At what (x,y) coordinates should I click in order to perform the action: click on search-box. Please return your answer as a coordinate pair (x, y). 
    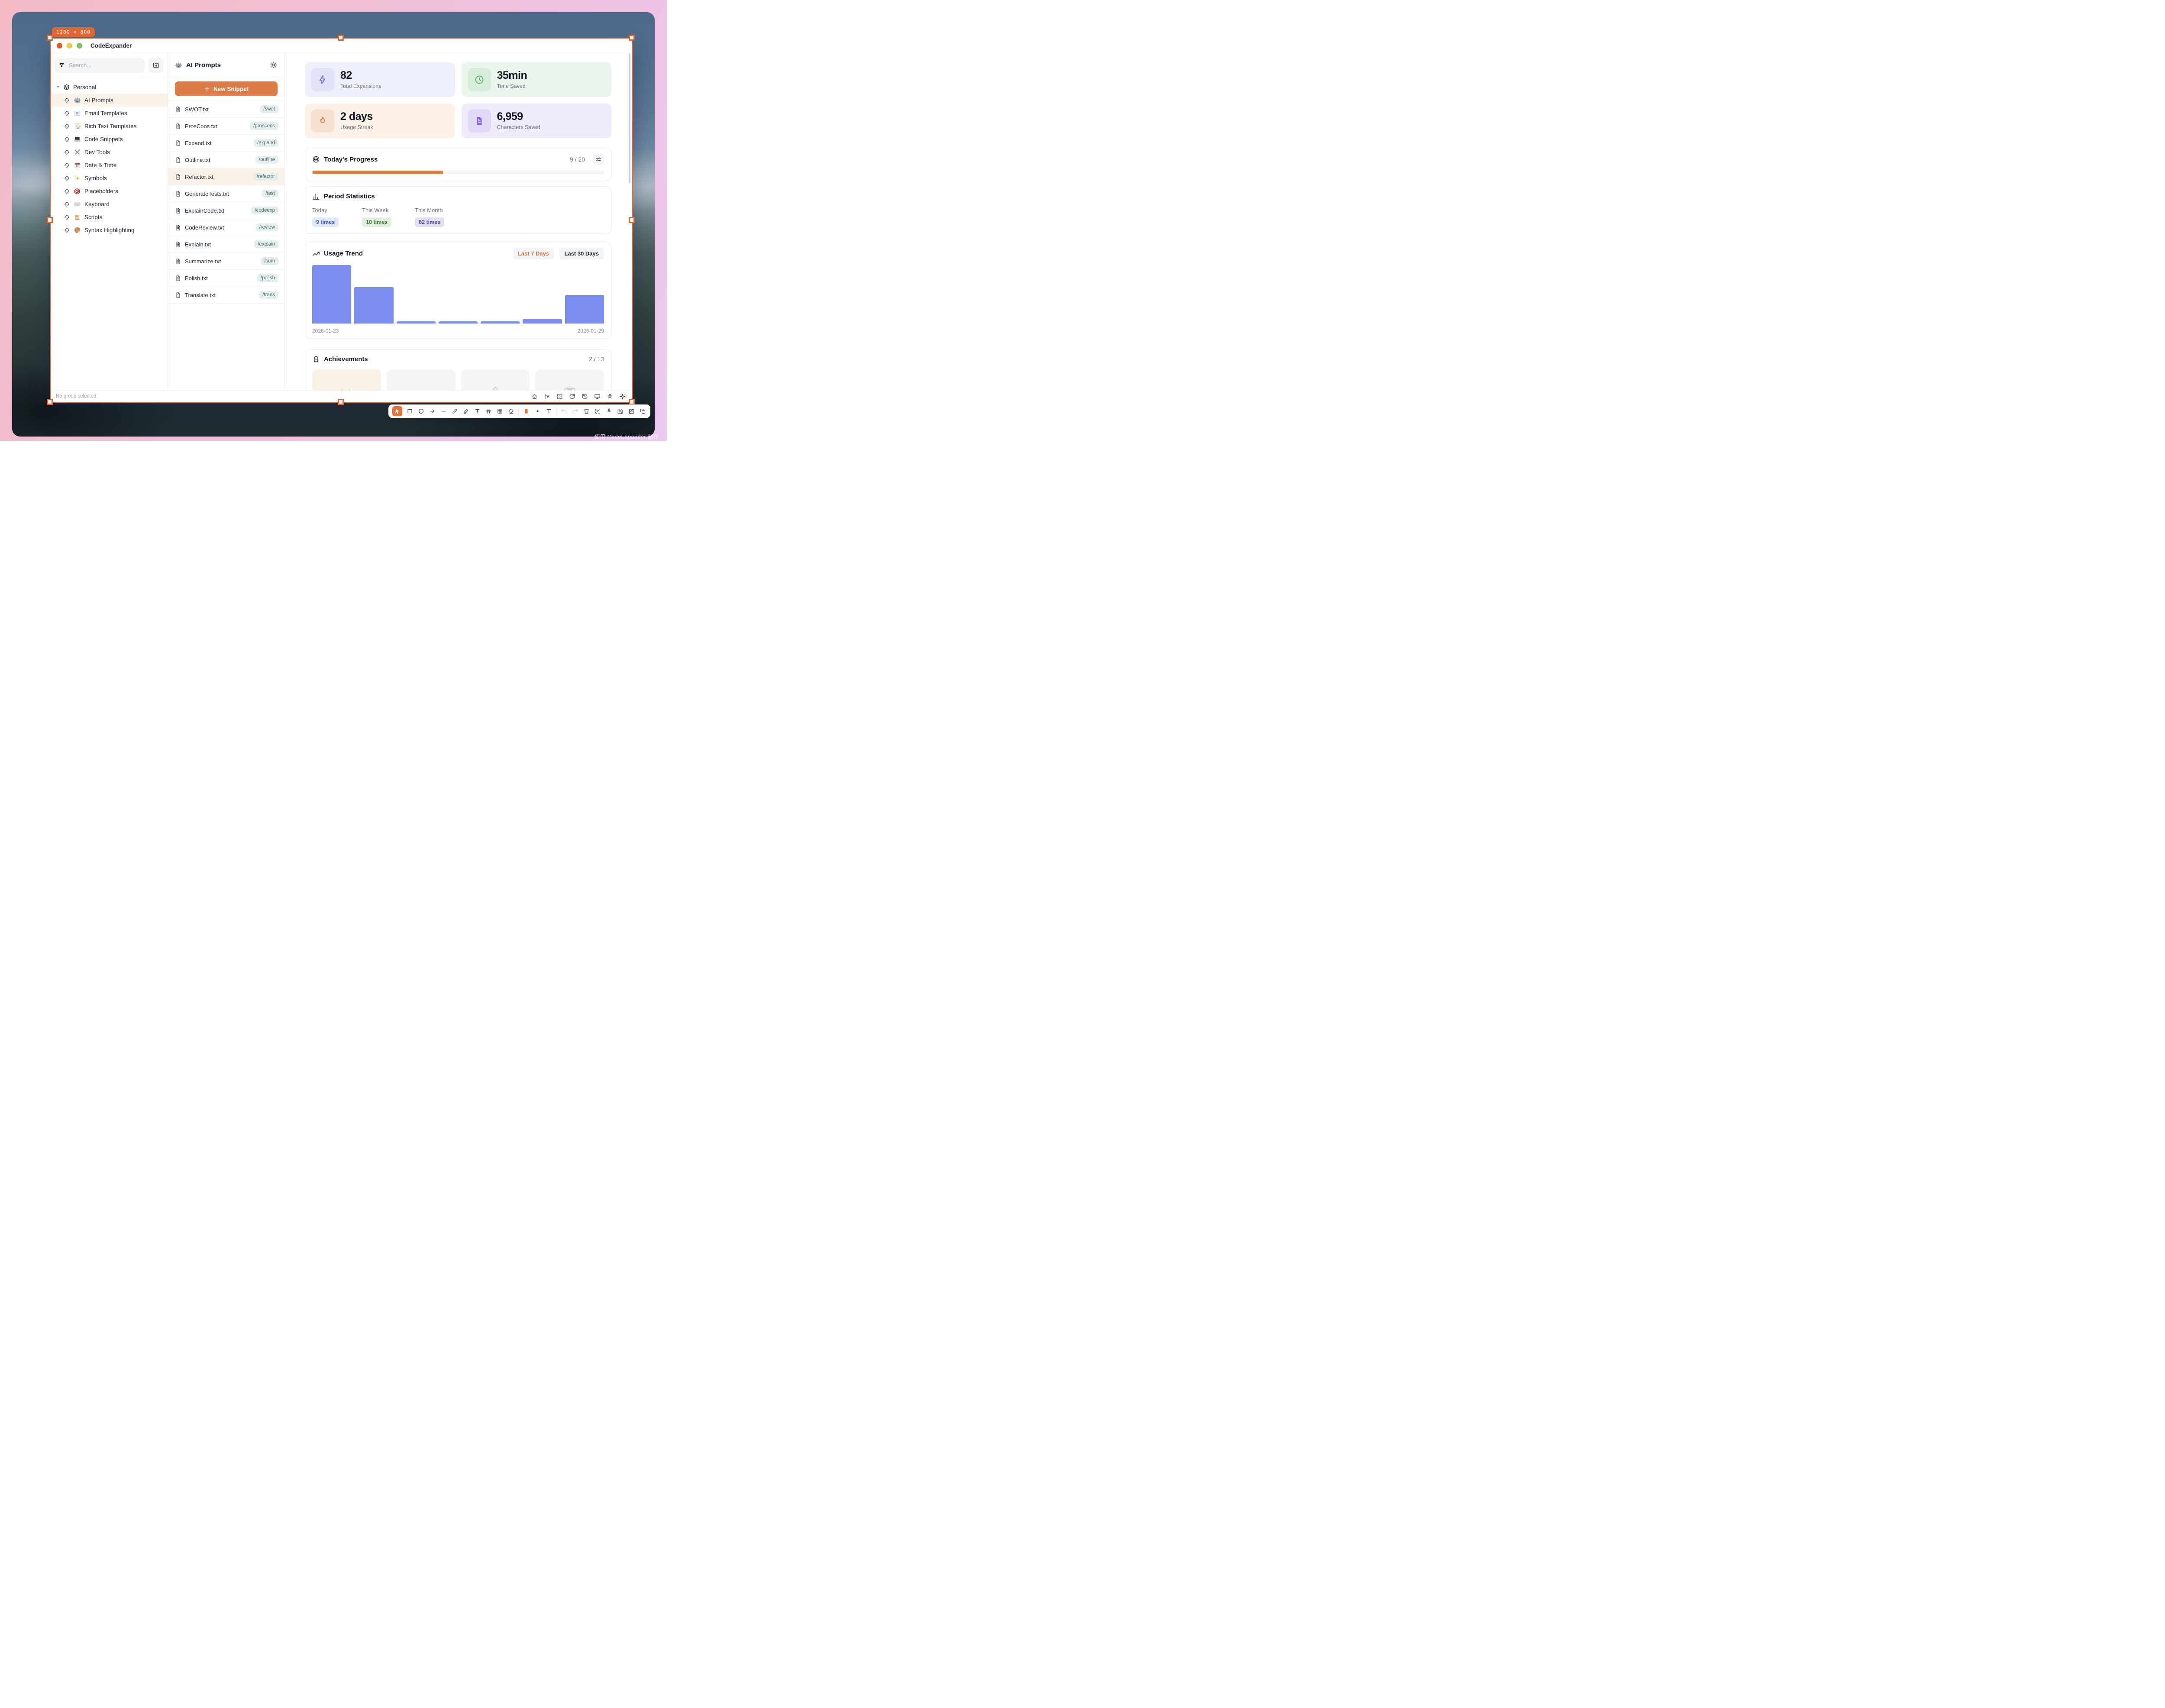
    Looking at the image, I should click on (100, 65).